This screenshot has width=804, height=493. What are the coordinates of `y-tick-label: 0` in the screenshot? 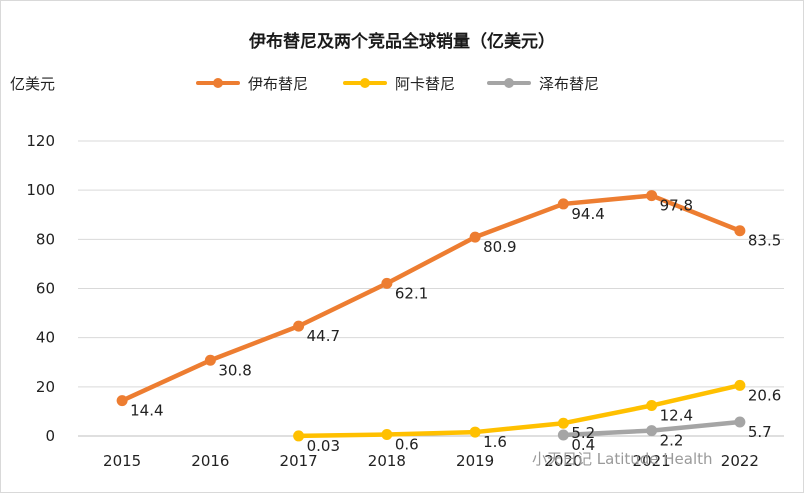 It's located at (50, 436).